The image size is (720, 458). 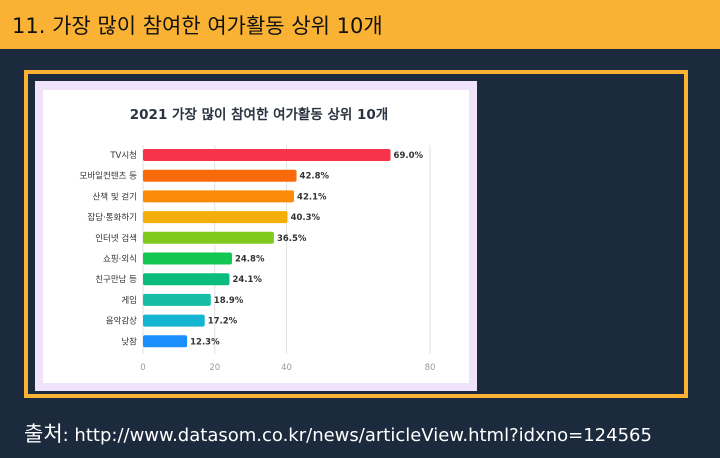 I want to click on data-label: 69.0%, so click(x=409, y=156).